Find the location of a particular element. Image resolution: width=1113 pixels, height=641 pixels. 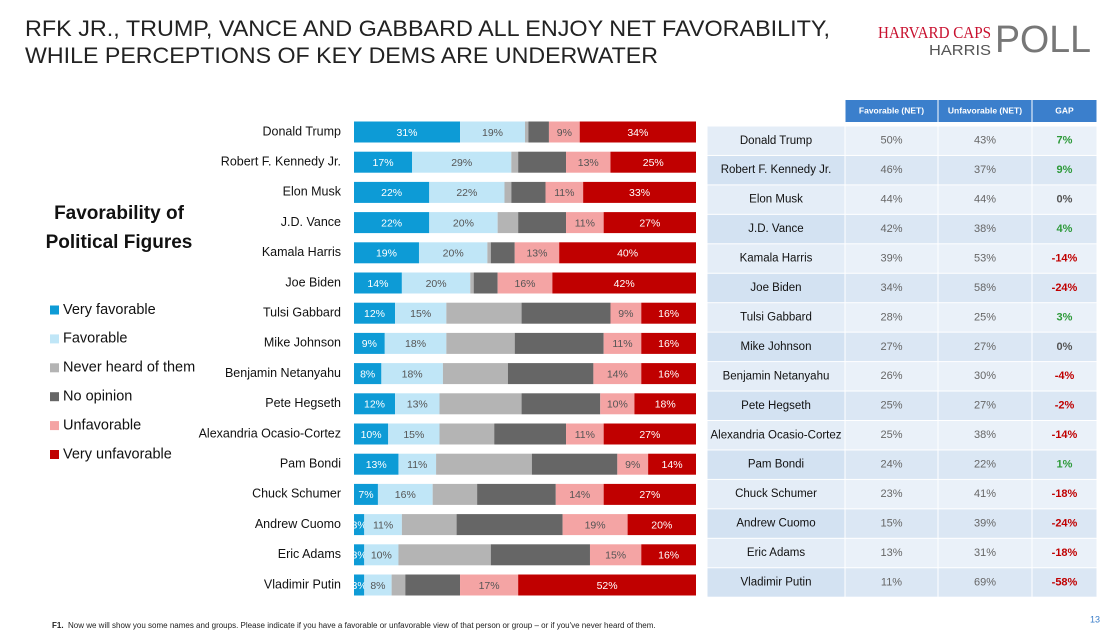

table-value: 34% is located at coordinates (891, 288).